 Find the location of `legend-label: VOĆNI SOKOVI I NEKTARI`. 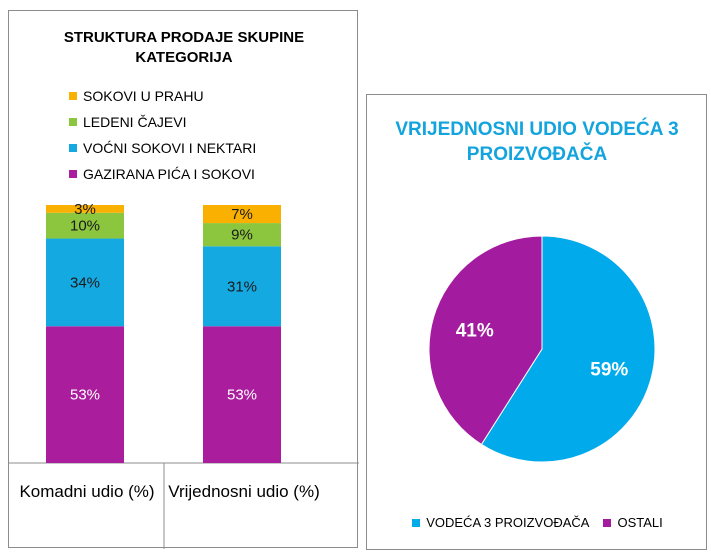

legend-label: VOĆNI SOKOVI I NEKTARI is located at coordinates (170, 148).